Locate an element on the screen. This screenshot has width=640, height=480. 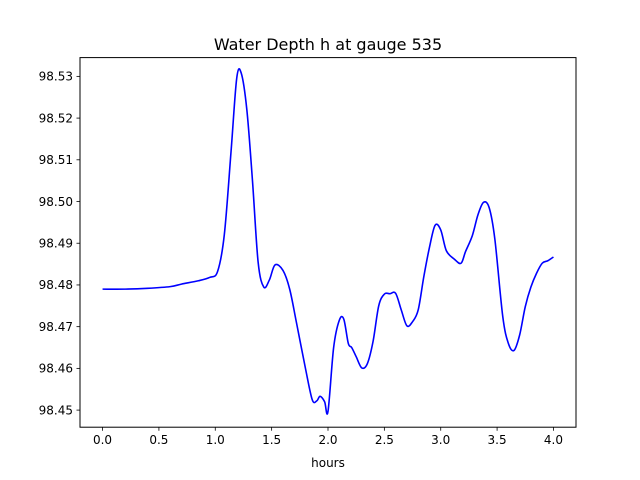
x-tick-label: 4.0 is located at coordinates (553, 440).